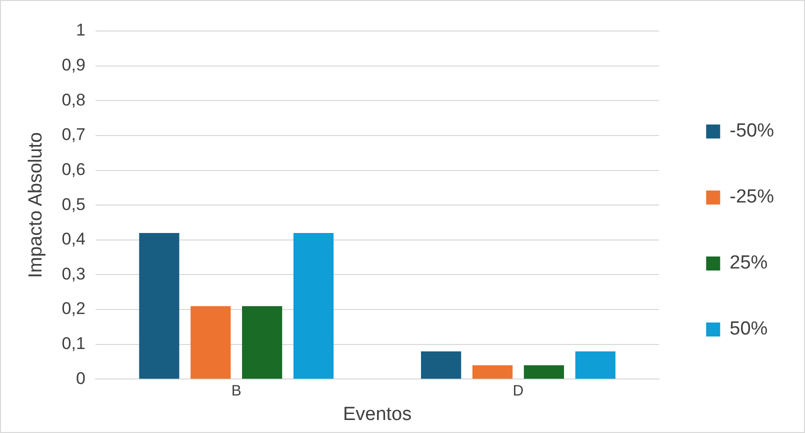  What do you see at coordinates (81, 378) in the screenshot?
I see `y-tick-label: 0` at bounding box center [81, 378].